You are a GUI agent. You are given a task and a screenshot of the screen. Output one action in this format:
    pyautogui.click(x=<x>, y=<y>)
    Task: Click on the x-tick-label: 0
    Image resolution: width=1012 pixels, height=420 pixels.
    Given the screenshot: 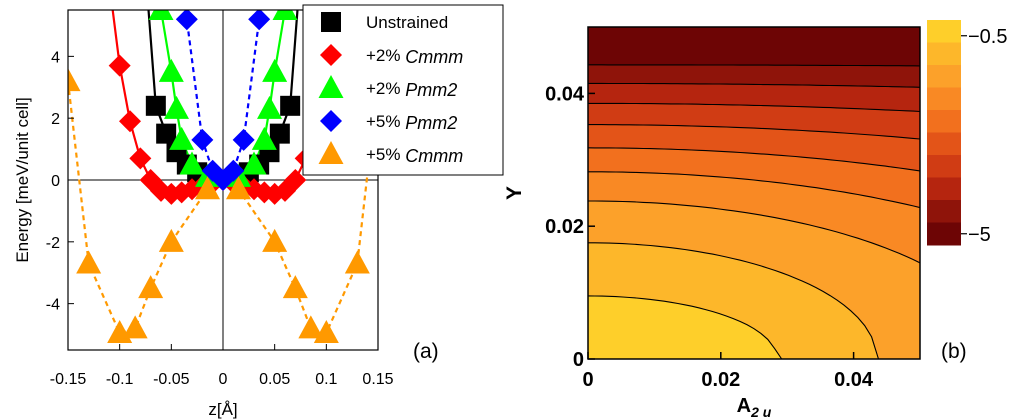 What is the action you would take?
    pyautogui.click(x=223, y=379)
    